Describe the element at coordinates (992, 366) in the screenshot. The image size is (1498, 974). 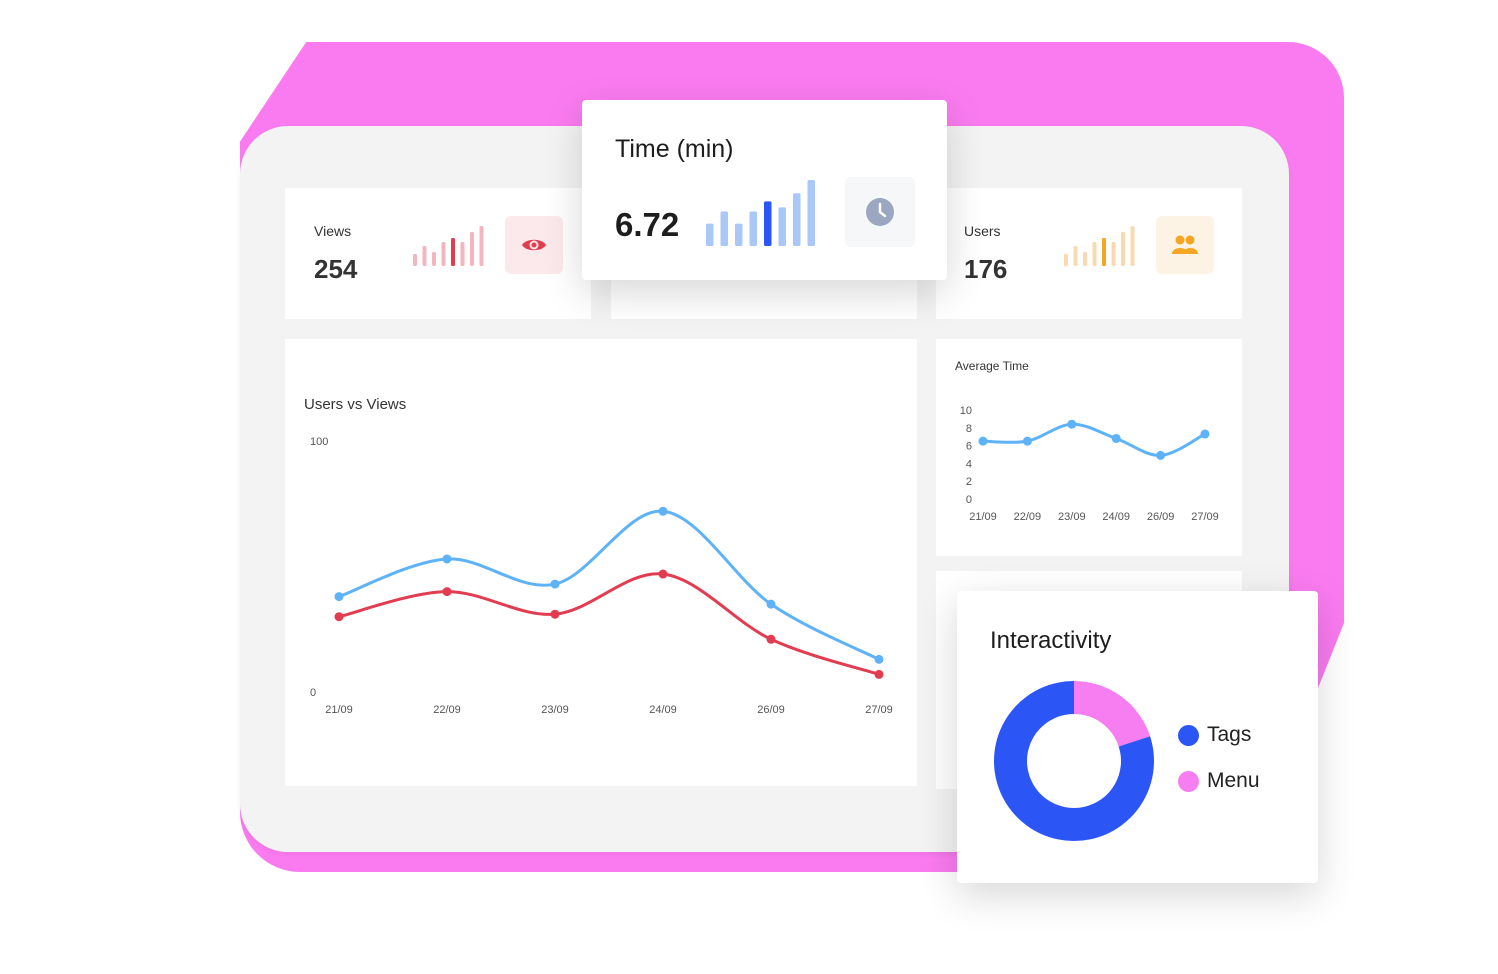
I see `average-time-title: Average Time` at that location.